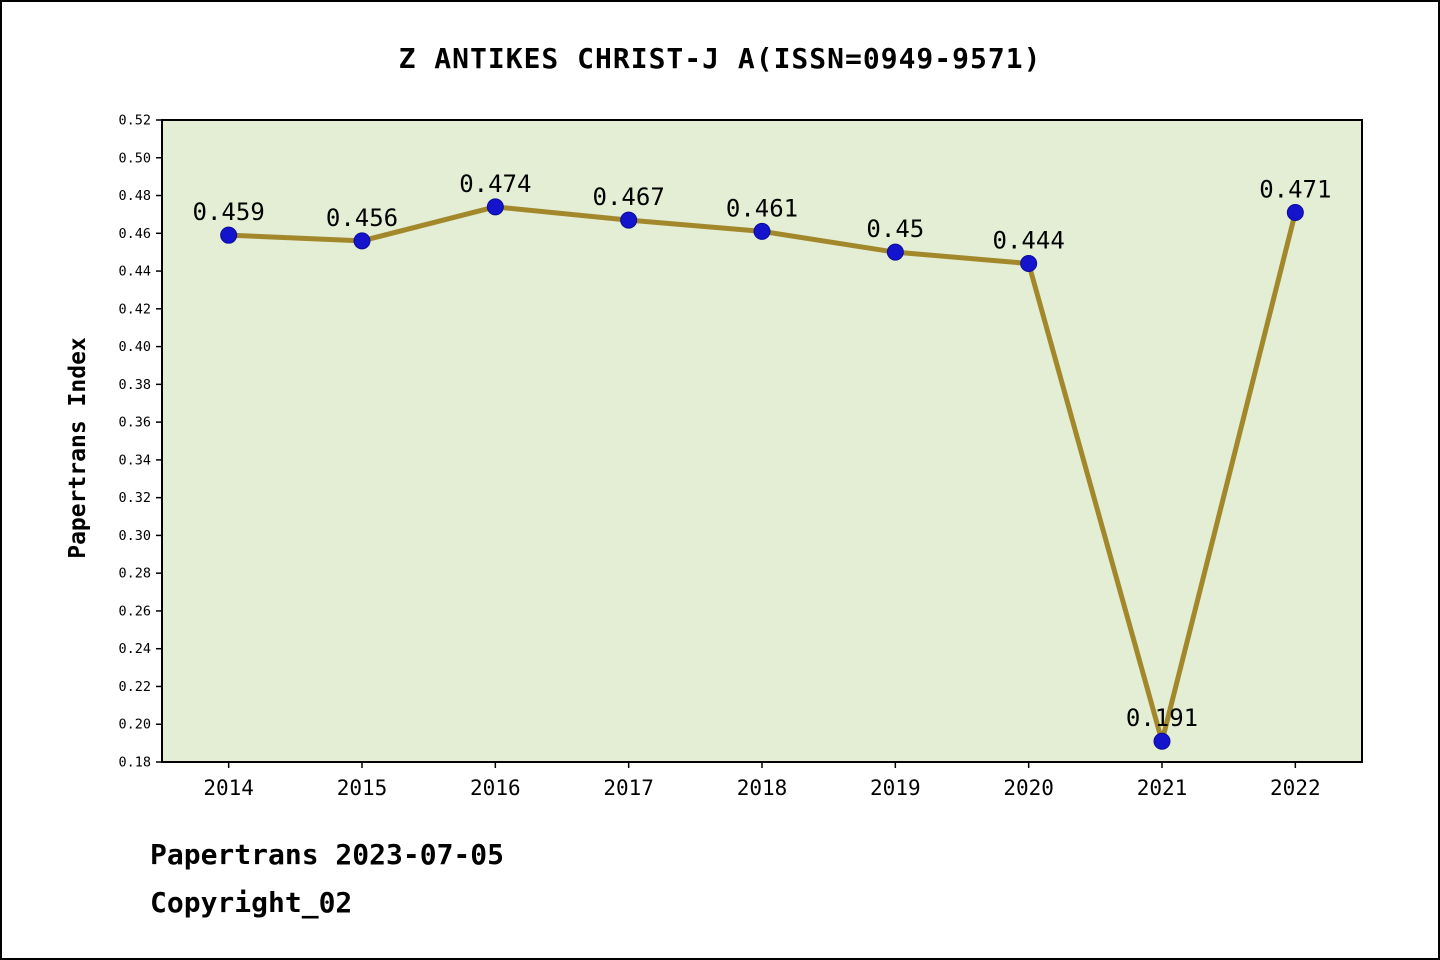 The height and width of the screenshot is (960, 1440). I want to click on point-label: 0.467, so click(629, 197).